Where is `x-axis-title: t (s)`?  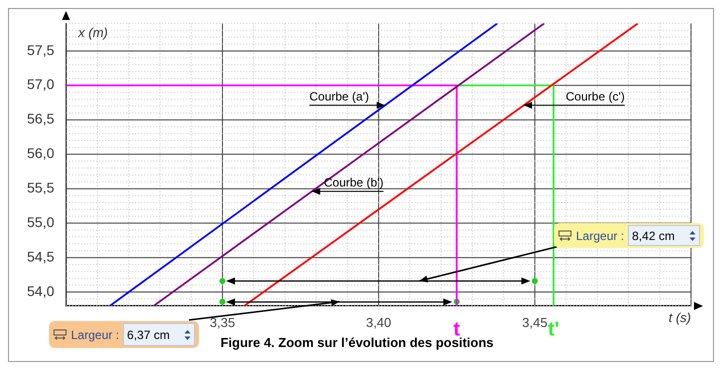
x-axis-title: t (s) is located at coordinates (679, 317).